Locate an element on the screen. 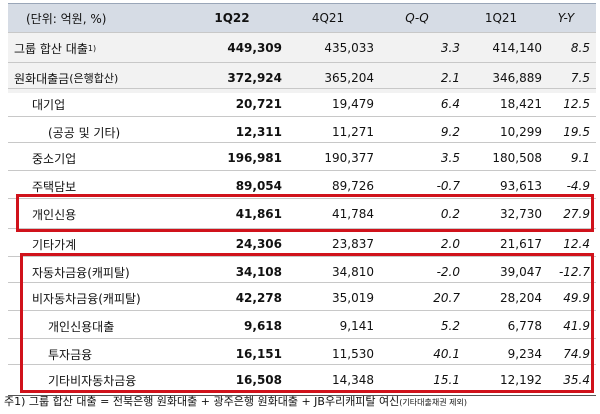 The width and height of the screenshot is (600, 414). cell-4q21: 11,530 is located at coordinates (353, 354).